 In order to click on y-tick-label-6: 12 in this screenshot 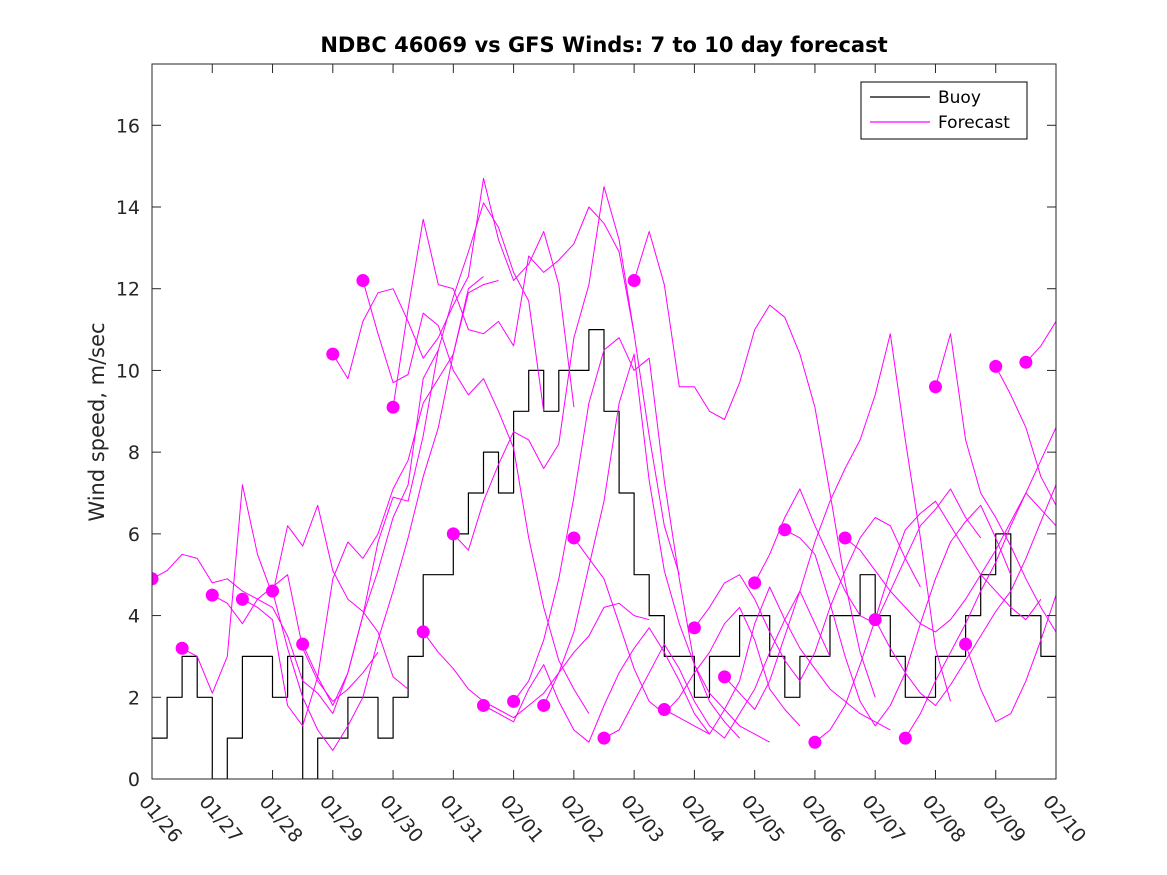, I will do `click(128, 290)`.